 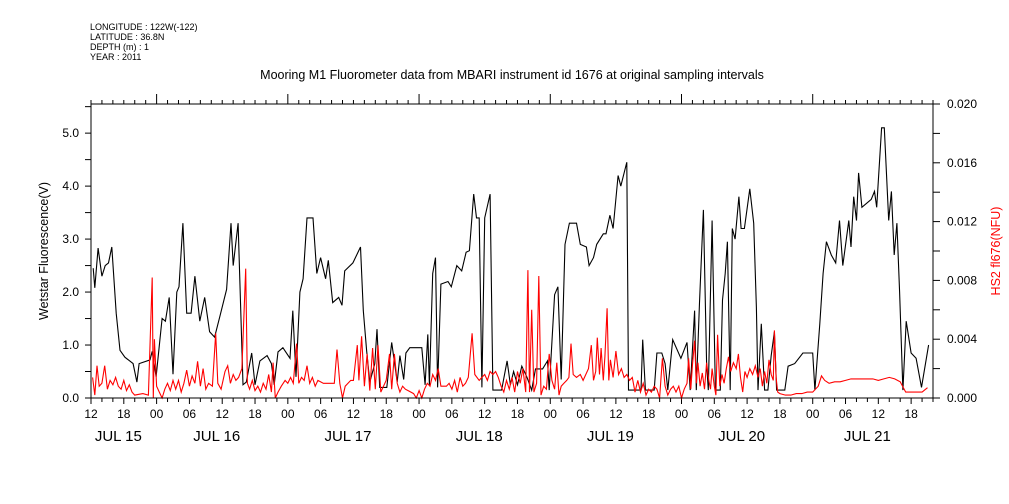 What do you see at coordinates (741, 436) in the screenshot?
I see `day-label: JUL 20` at bounding box center [741, 436].